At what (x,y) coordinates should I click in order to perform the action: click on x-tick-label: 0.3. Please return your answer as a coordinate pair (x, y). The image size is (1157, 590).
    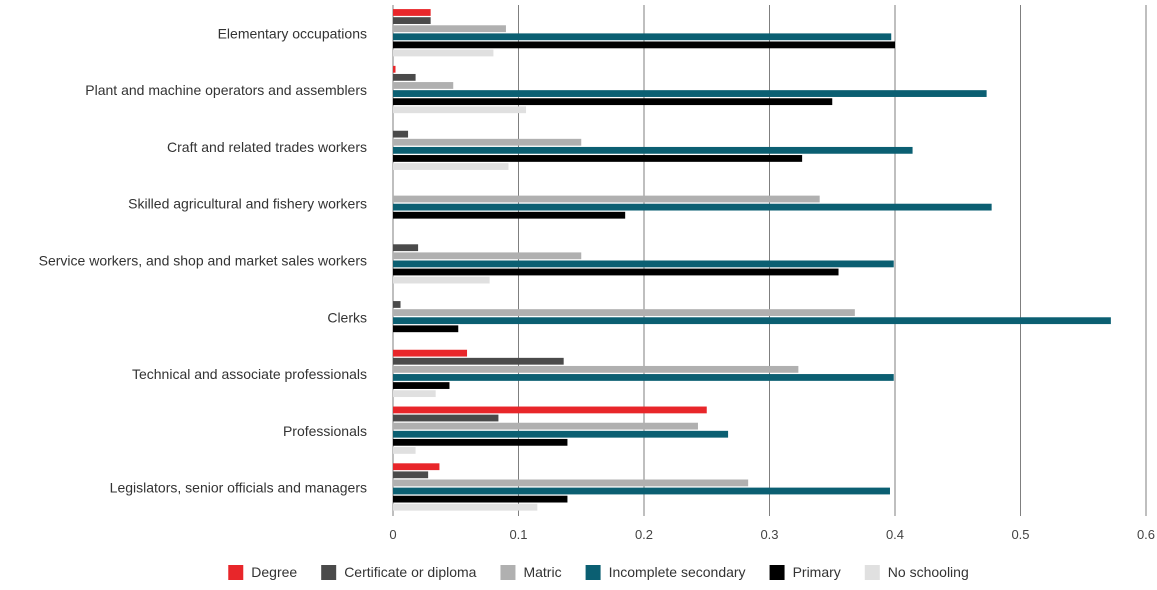
    Looking at the image, I should click on (769, 534).